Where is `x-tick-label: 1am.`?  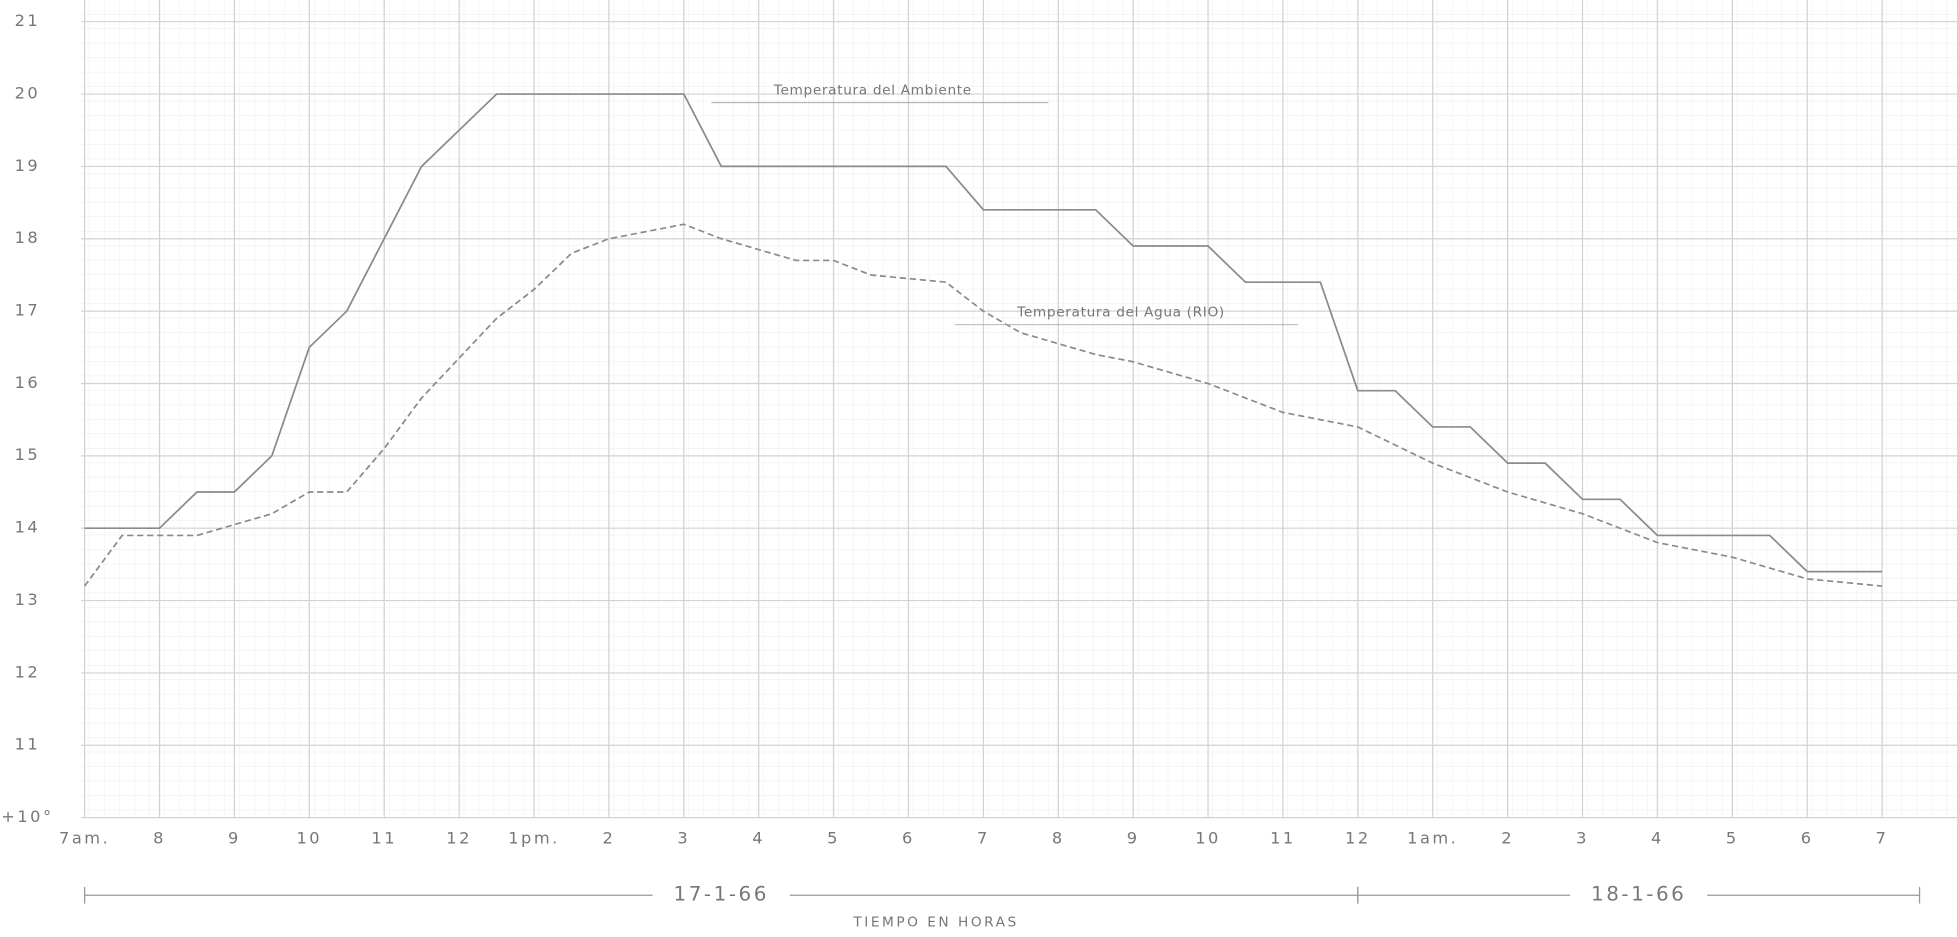
x-tick-label: 1am. is located at coordinates (1432, 838).